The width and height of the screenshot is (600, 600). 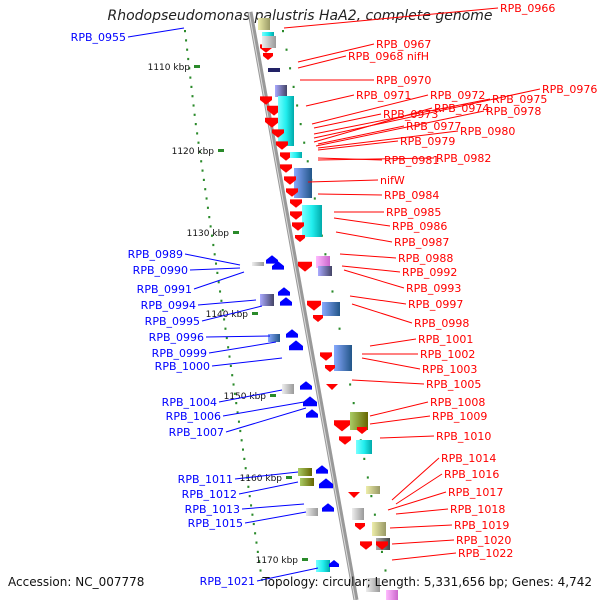 What do you see at coordinates (459, 416) in the screenshot?
I see `gene-label: RPB_1009` at bounding box center [459, 416].